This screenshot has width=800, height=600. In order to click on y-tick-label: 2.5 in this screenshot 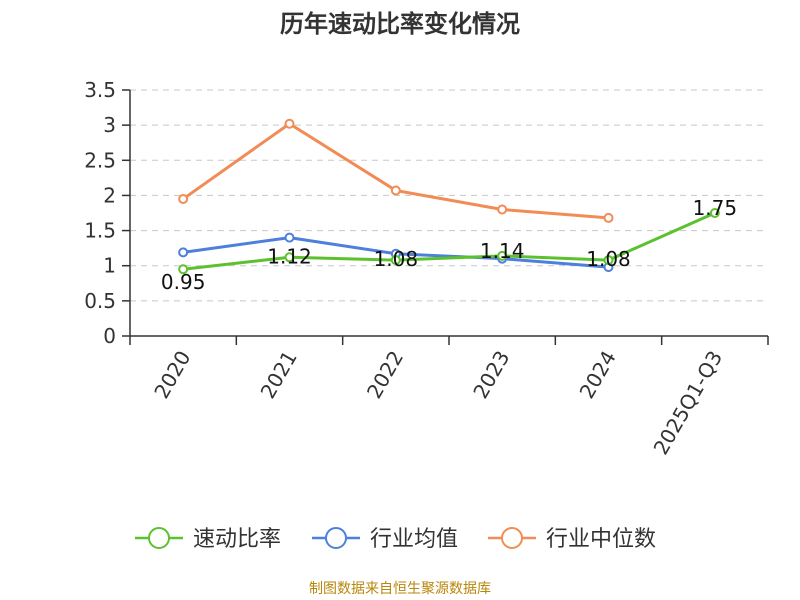, I will do `click(100, 160)`.